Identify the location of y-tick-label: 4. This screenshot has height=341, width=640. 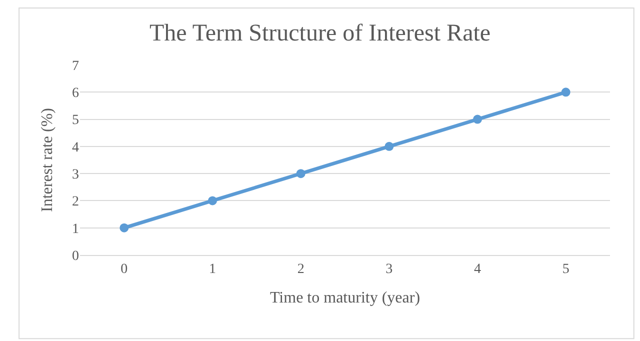
(75, 148).